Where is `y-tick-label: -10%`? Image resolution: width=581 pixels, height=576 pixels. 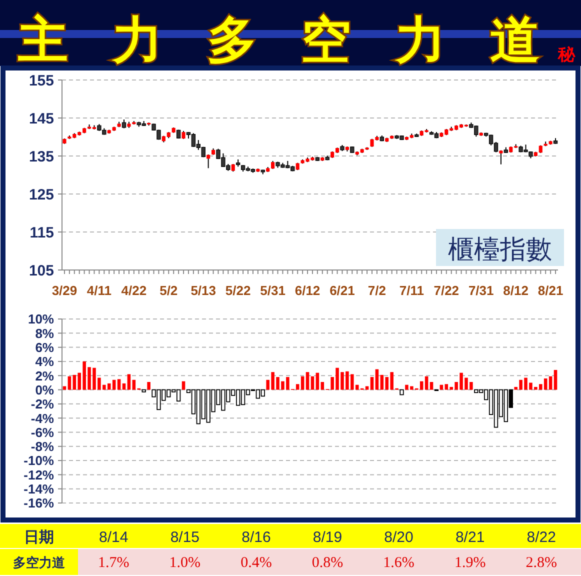 y-tick-label: -10% is located at coordinates (39, 460).